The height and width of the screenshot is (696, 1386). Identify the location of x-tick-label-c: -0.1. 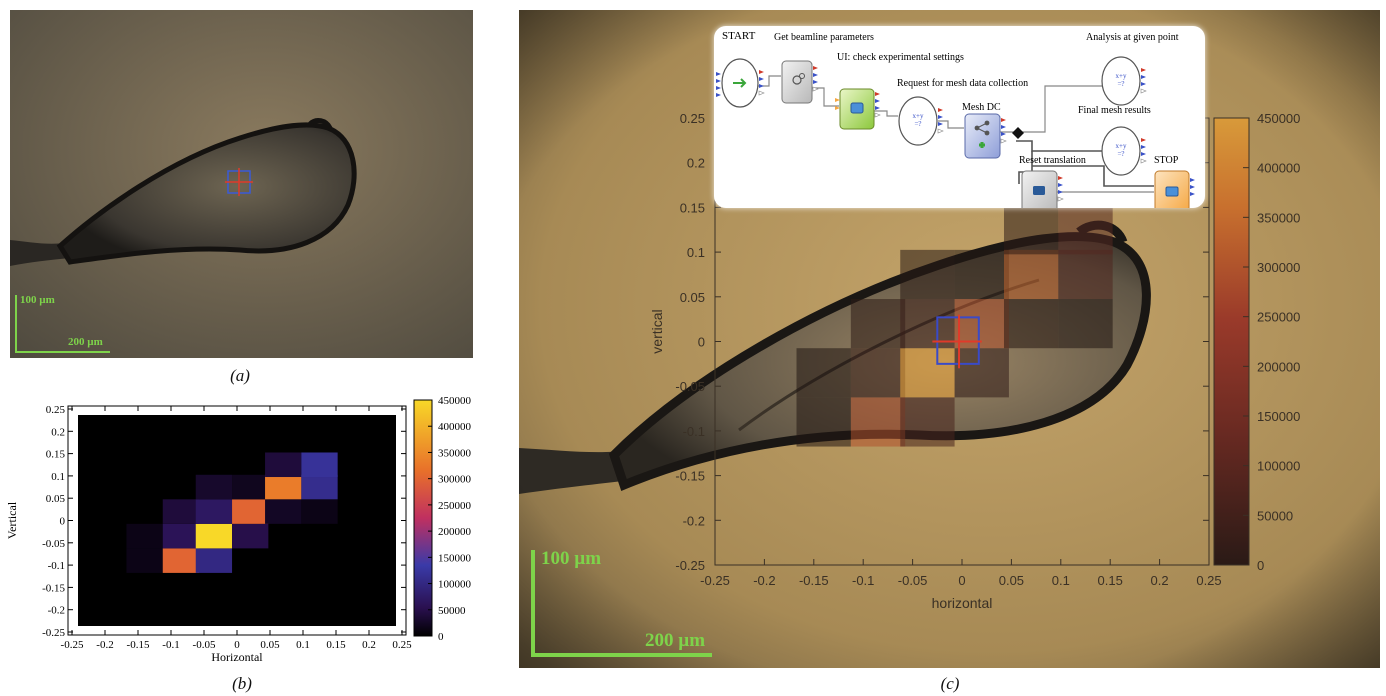
(863, 580).